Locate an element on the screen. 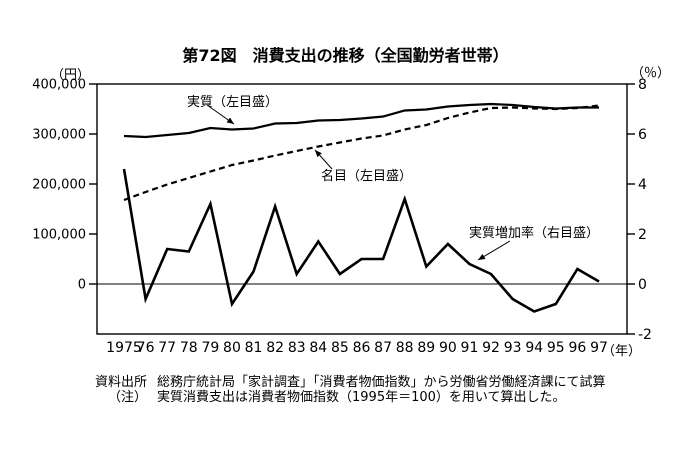 This screenshot has height=461, width=691. right-tick-label: 0 is located at coordinates (642, 285).